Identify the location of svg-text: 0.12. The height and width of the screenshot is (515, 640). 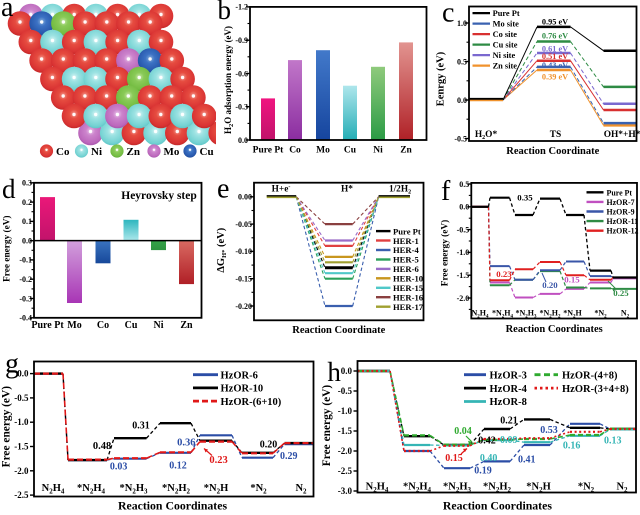
(178, 466).